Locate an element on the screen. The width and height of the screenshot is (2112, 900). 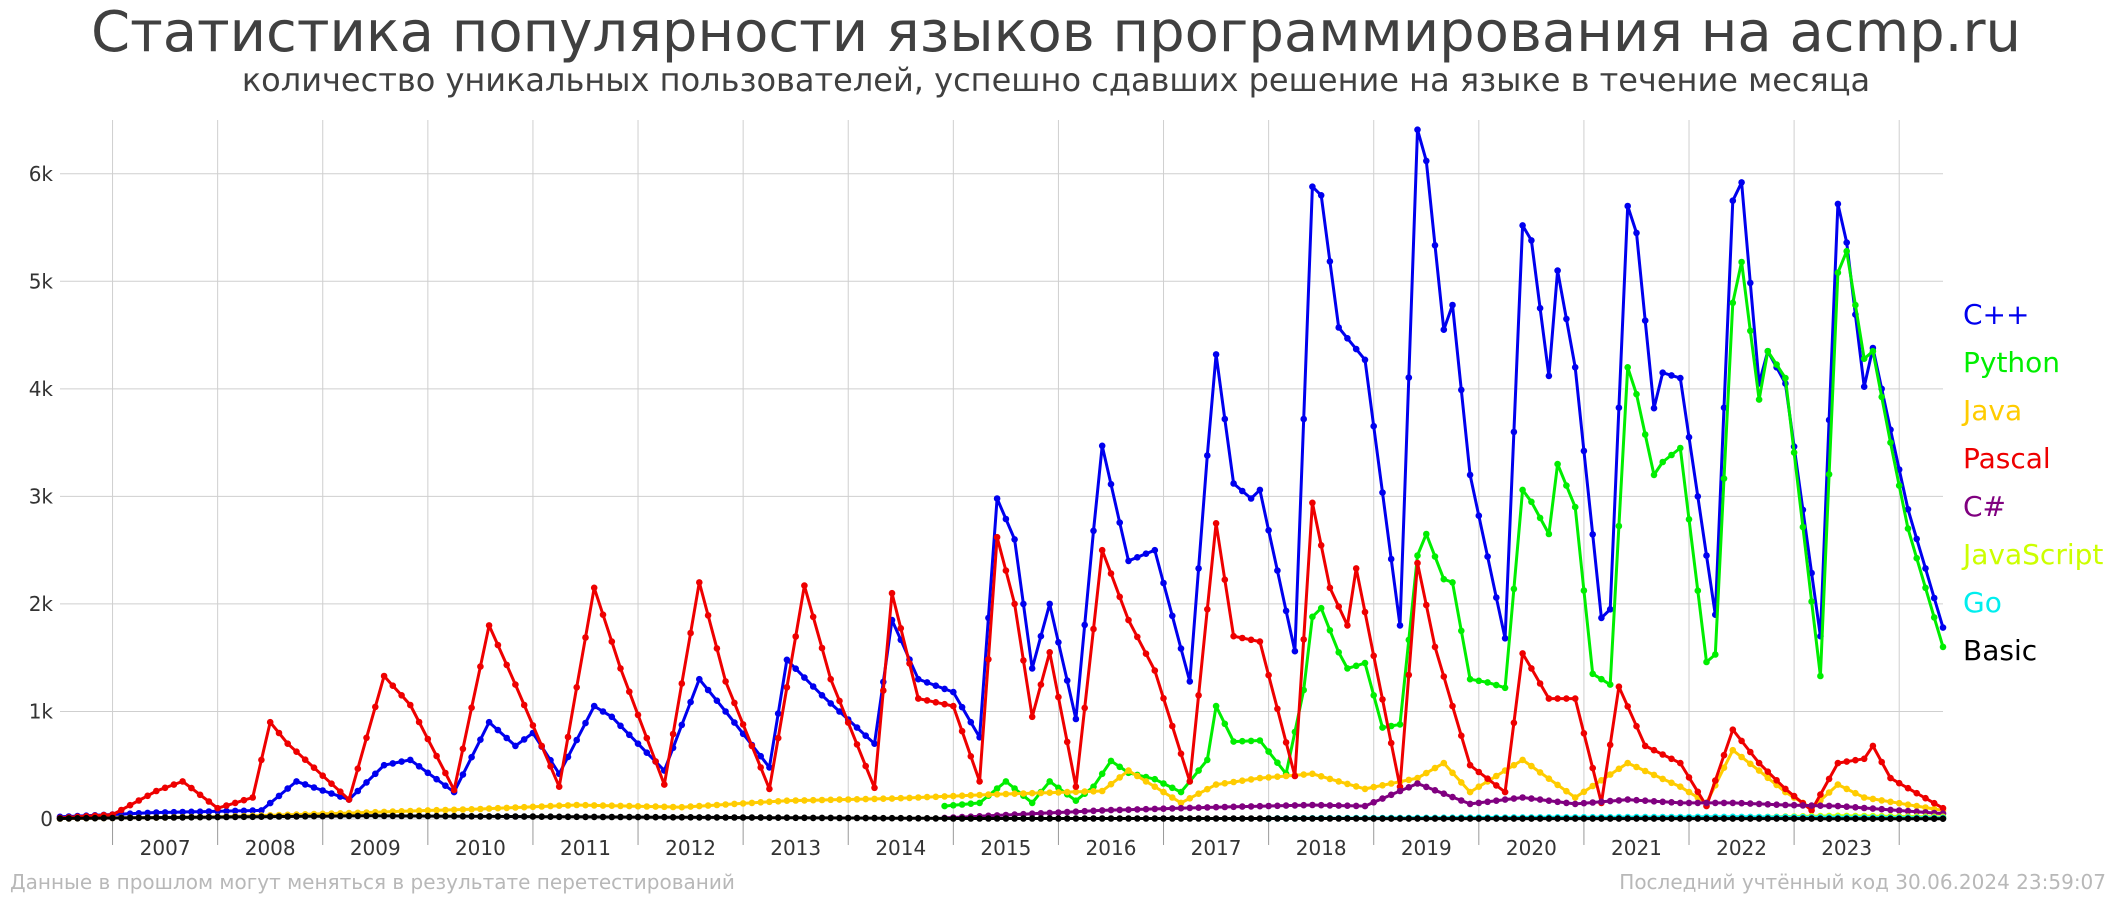
x-tick-label: 2014 is located at coordinates (900, 848).